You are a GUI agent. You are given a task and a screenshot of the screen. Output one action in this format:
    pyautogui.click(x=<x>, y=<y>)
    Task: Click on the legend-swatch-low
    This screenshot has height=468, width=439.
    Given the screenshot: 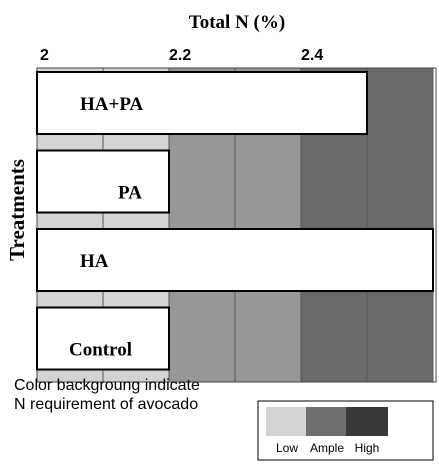 What is the action you would take?
    pyautogui.click(x=287, y=421)
    